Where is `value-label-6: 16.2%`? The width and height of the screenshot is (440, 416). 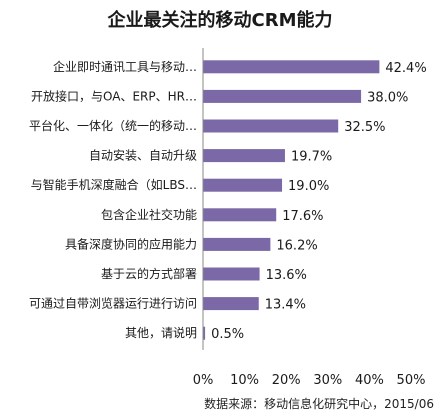
value-label-6: 16.2% is located at coordinates (296, 245).